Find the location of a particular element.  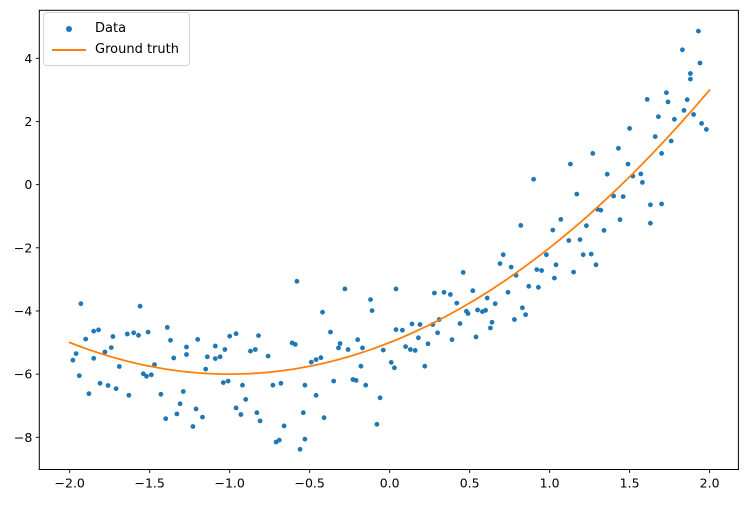

legend-item-ground-truth: Ground truth is located at coordinates (115, 49).